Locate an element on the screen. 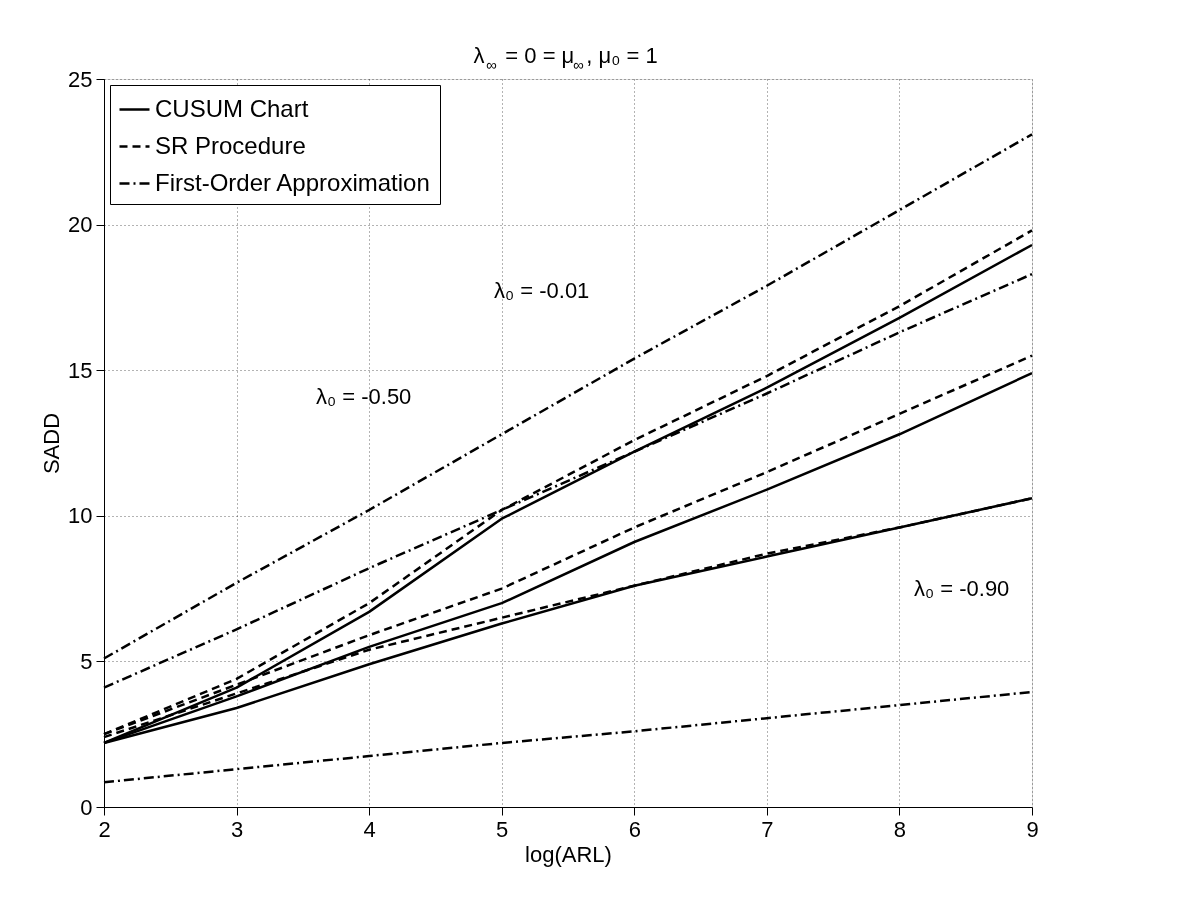 The height and width of the screenshot is (900, 1200). y-axis-title: SADD is located at coordinates (52, 443).